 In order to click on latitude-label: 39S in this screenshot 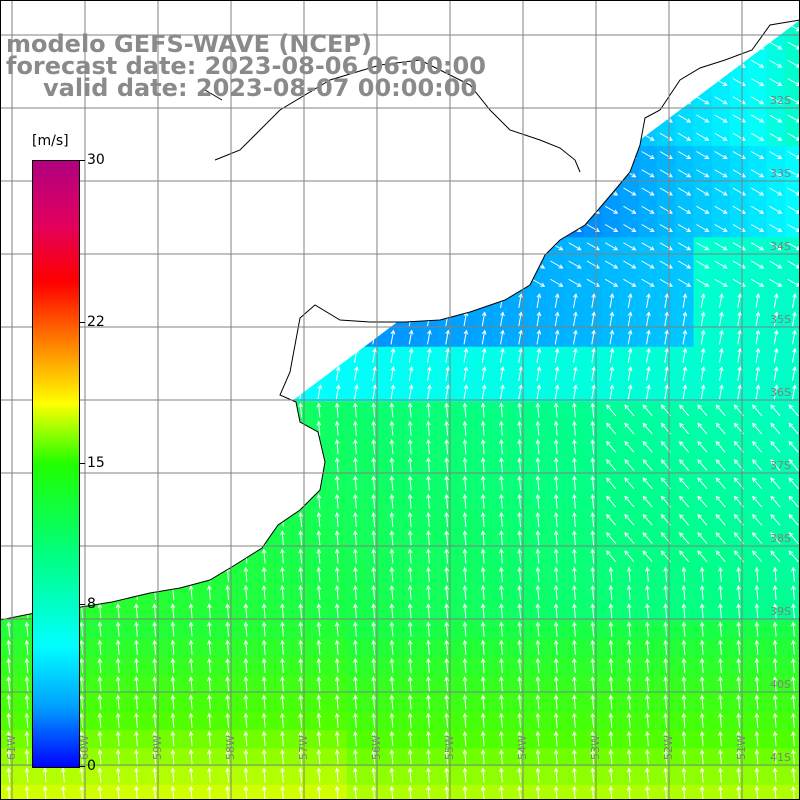, I will do `click(780, 611)`.